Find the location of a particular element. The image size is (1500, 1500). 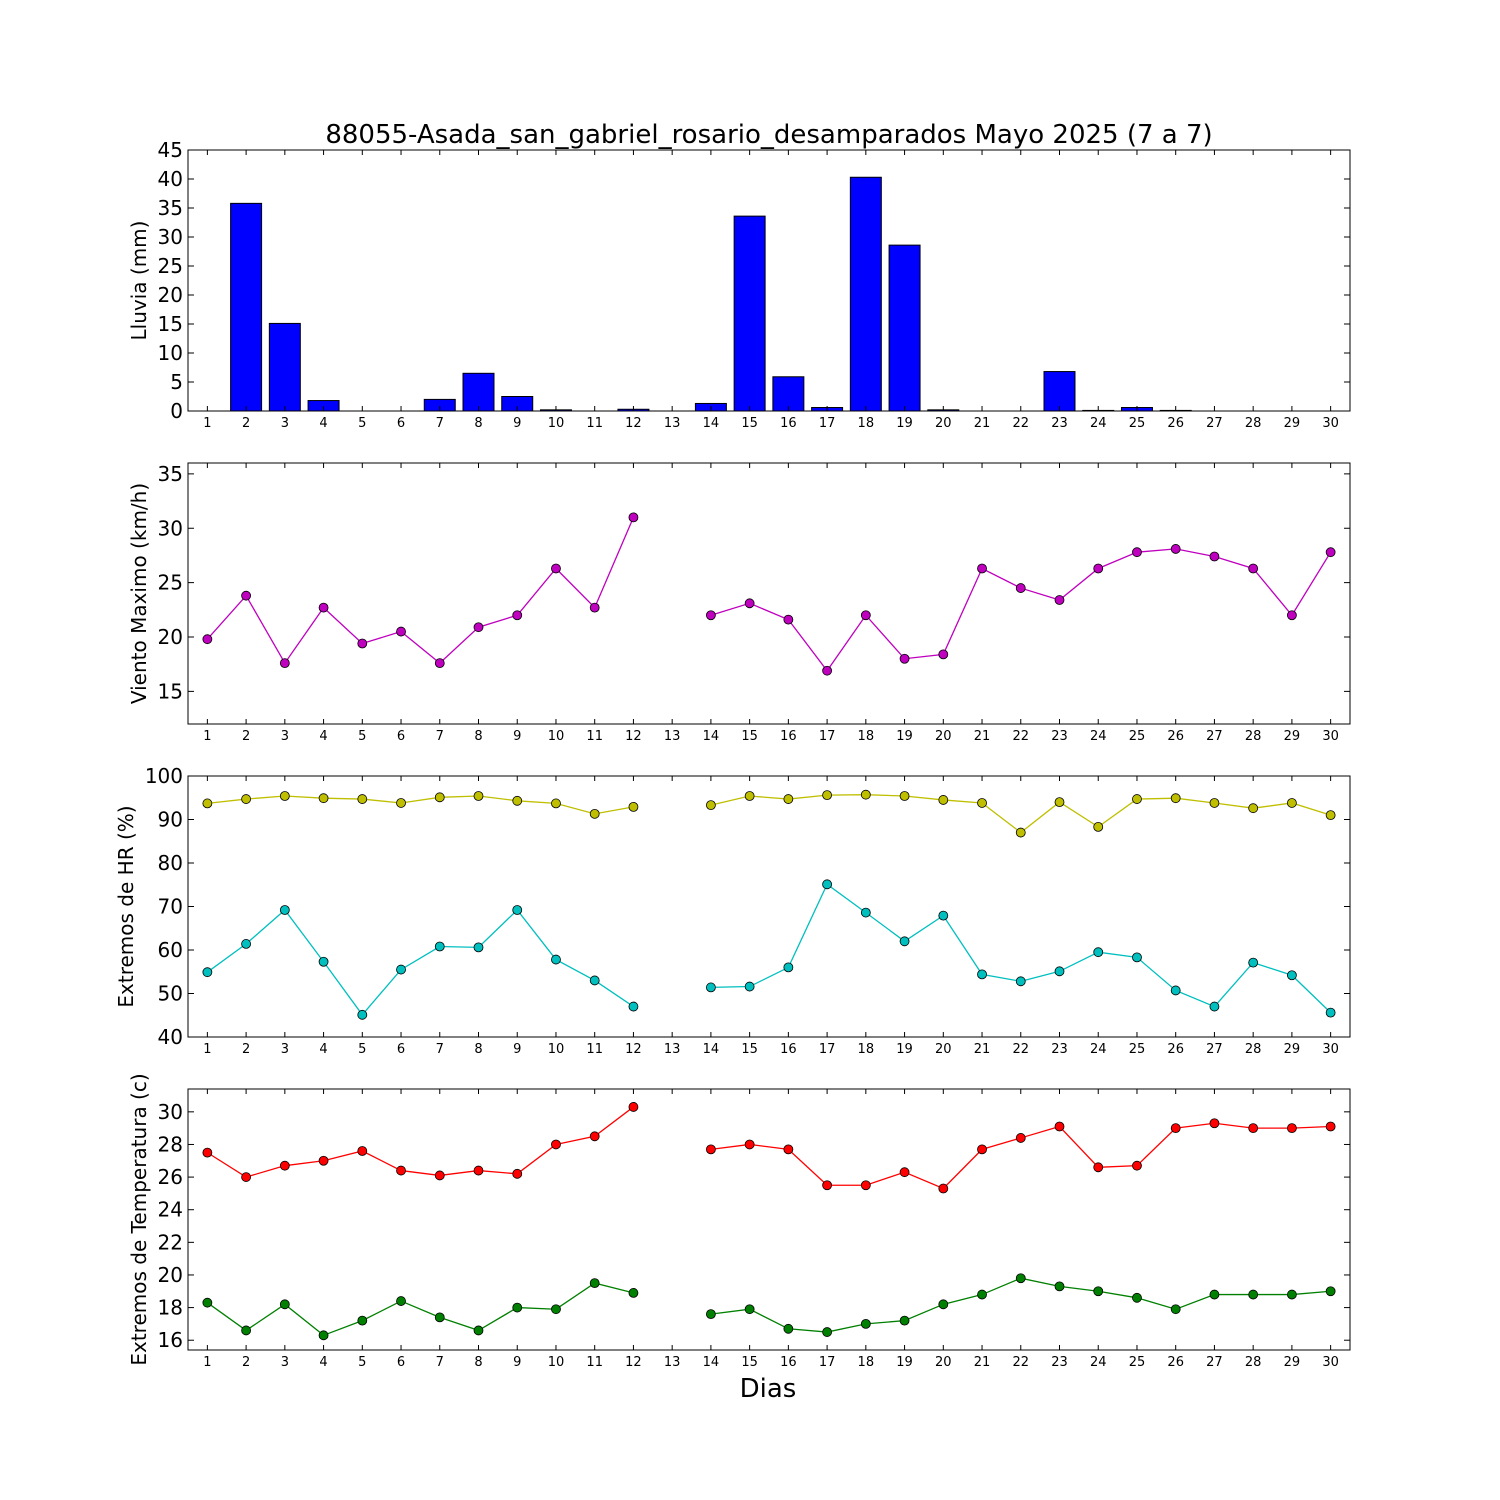

x-tick-label: 12 is located at coordinates (633, 1049).